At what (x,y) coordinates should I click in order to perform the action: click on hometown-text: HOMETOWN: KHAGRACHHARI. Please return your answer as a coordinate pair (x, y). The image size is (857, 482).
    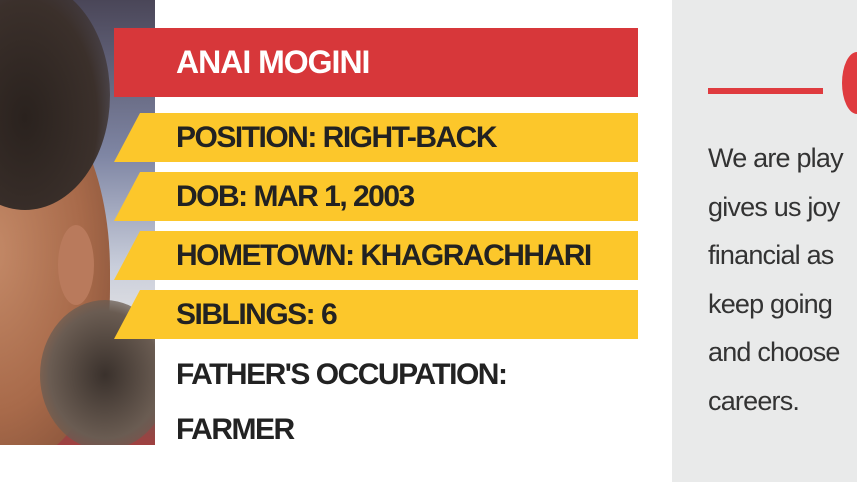
    Looking at the image, I should click on (384, 255).